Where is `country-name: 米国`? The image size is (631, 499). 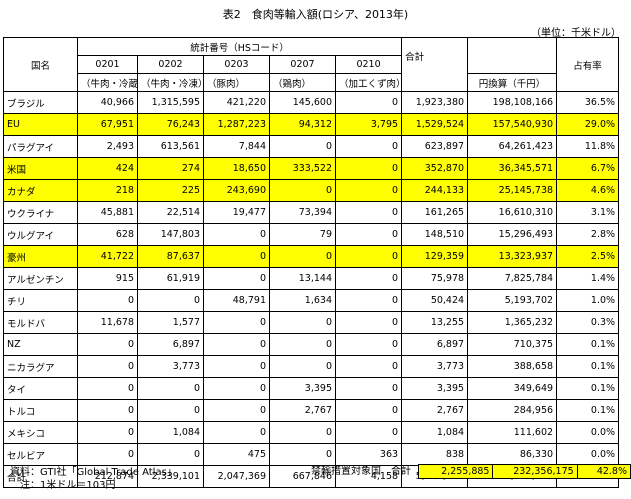 country-name: 米国 is located at coordinates (40, 168).